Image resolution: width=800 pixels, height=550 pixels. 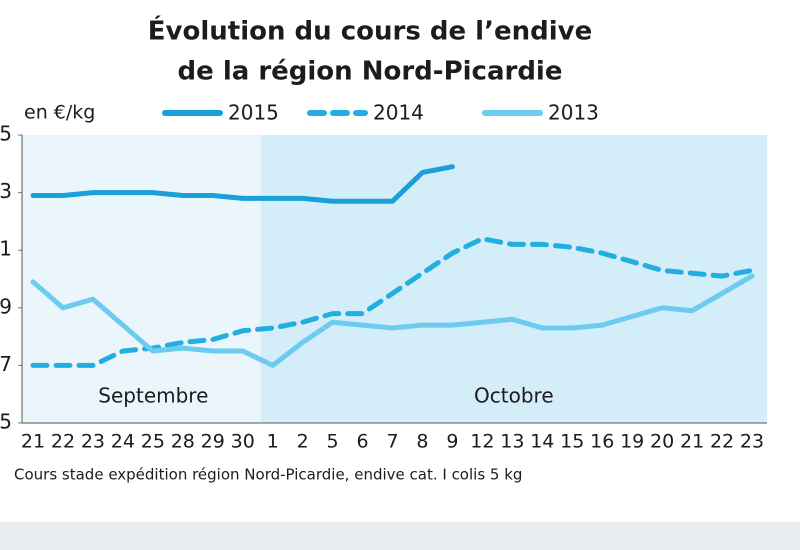 I want to click on x-tick-label: 8, so click(x=422, y=442).